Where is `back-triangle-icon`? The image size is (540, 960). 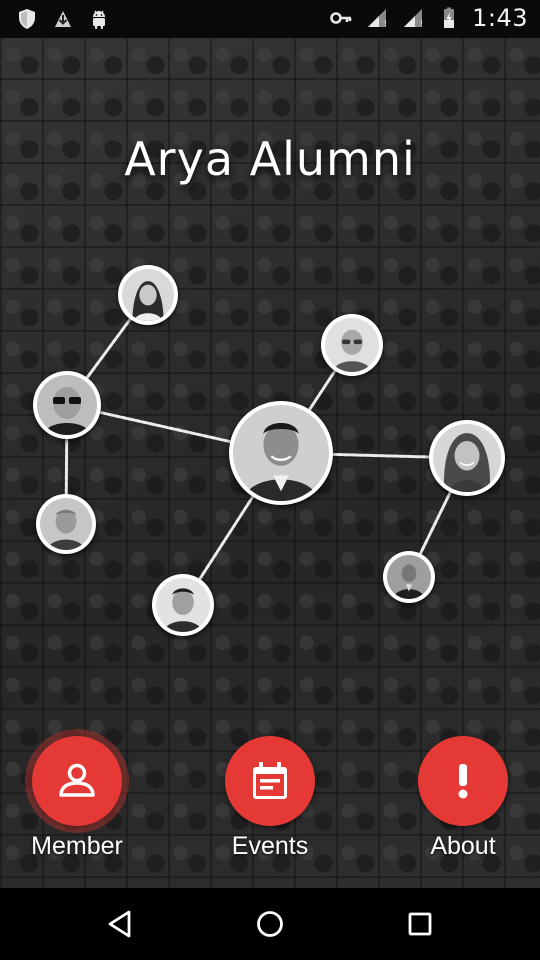
back-triangle-icon is located at coordinates (120, 924).